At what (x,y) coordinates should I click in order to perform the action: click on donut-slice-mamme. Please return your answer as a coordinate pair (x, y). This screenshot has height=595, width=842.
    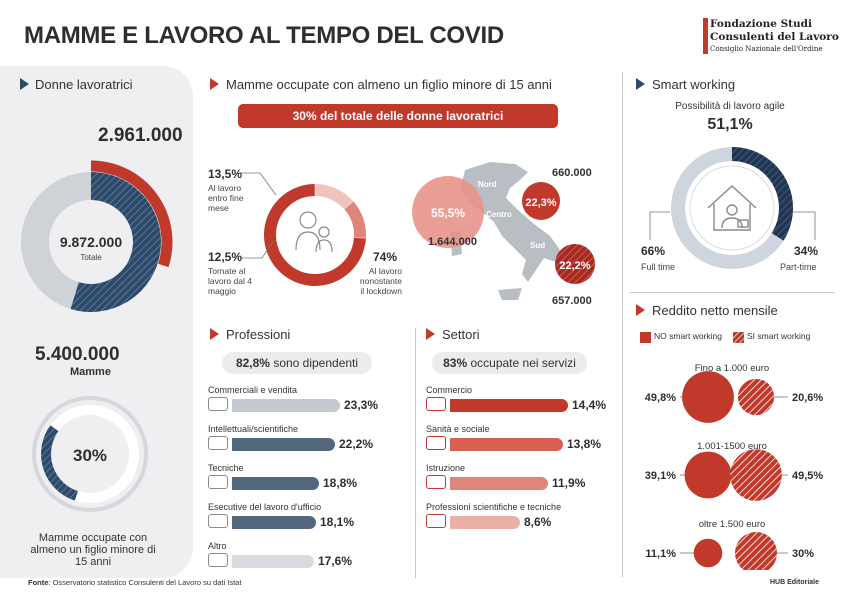
    Looking at the image, I should click on (115, 242).